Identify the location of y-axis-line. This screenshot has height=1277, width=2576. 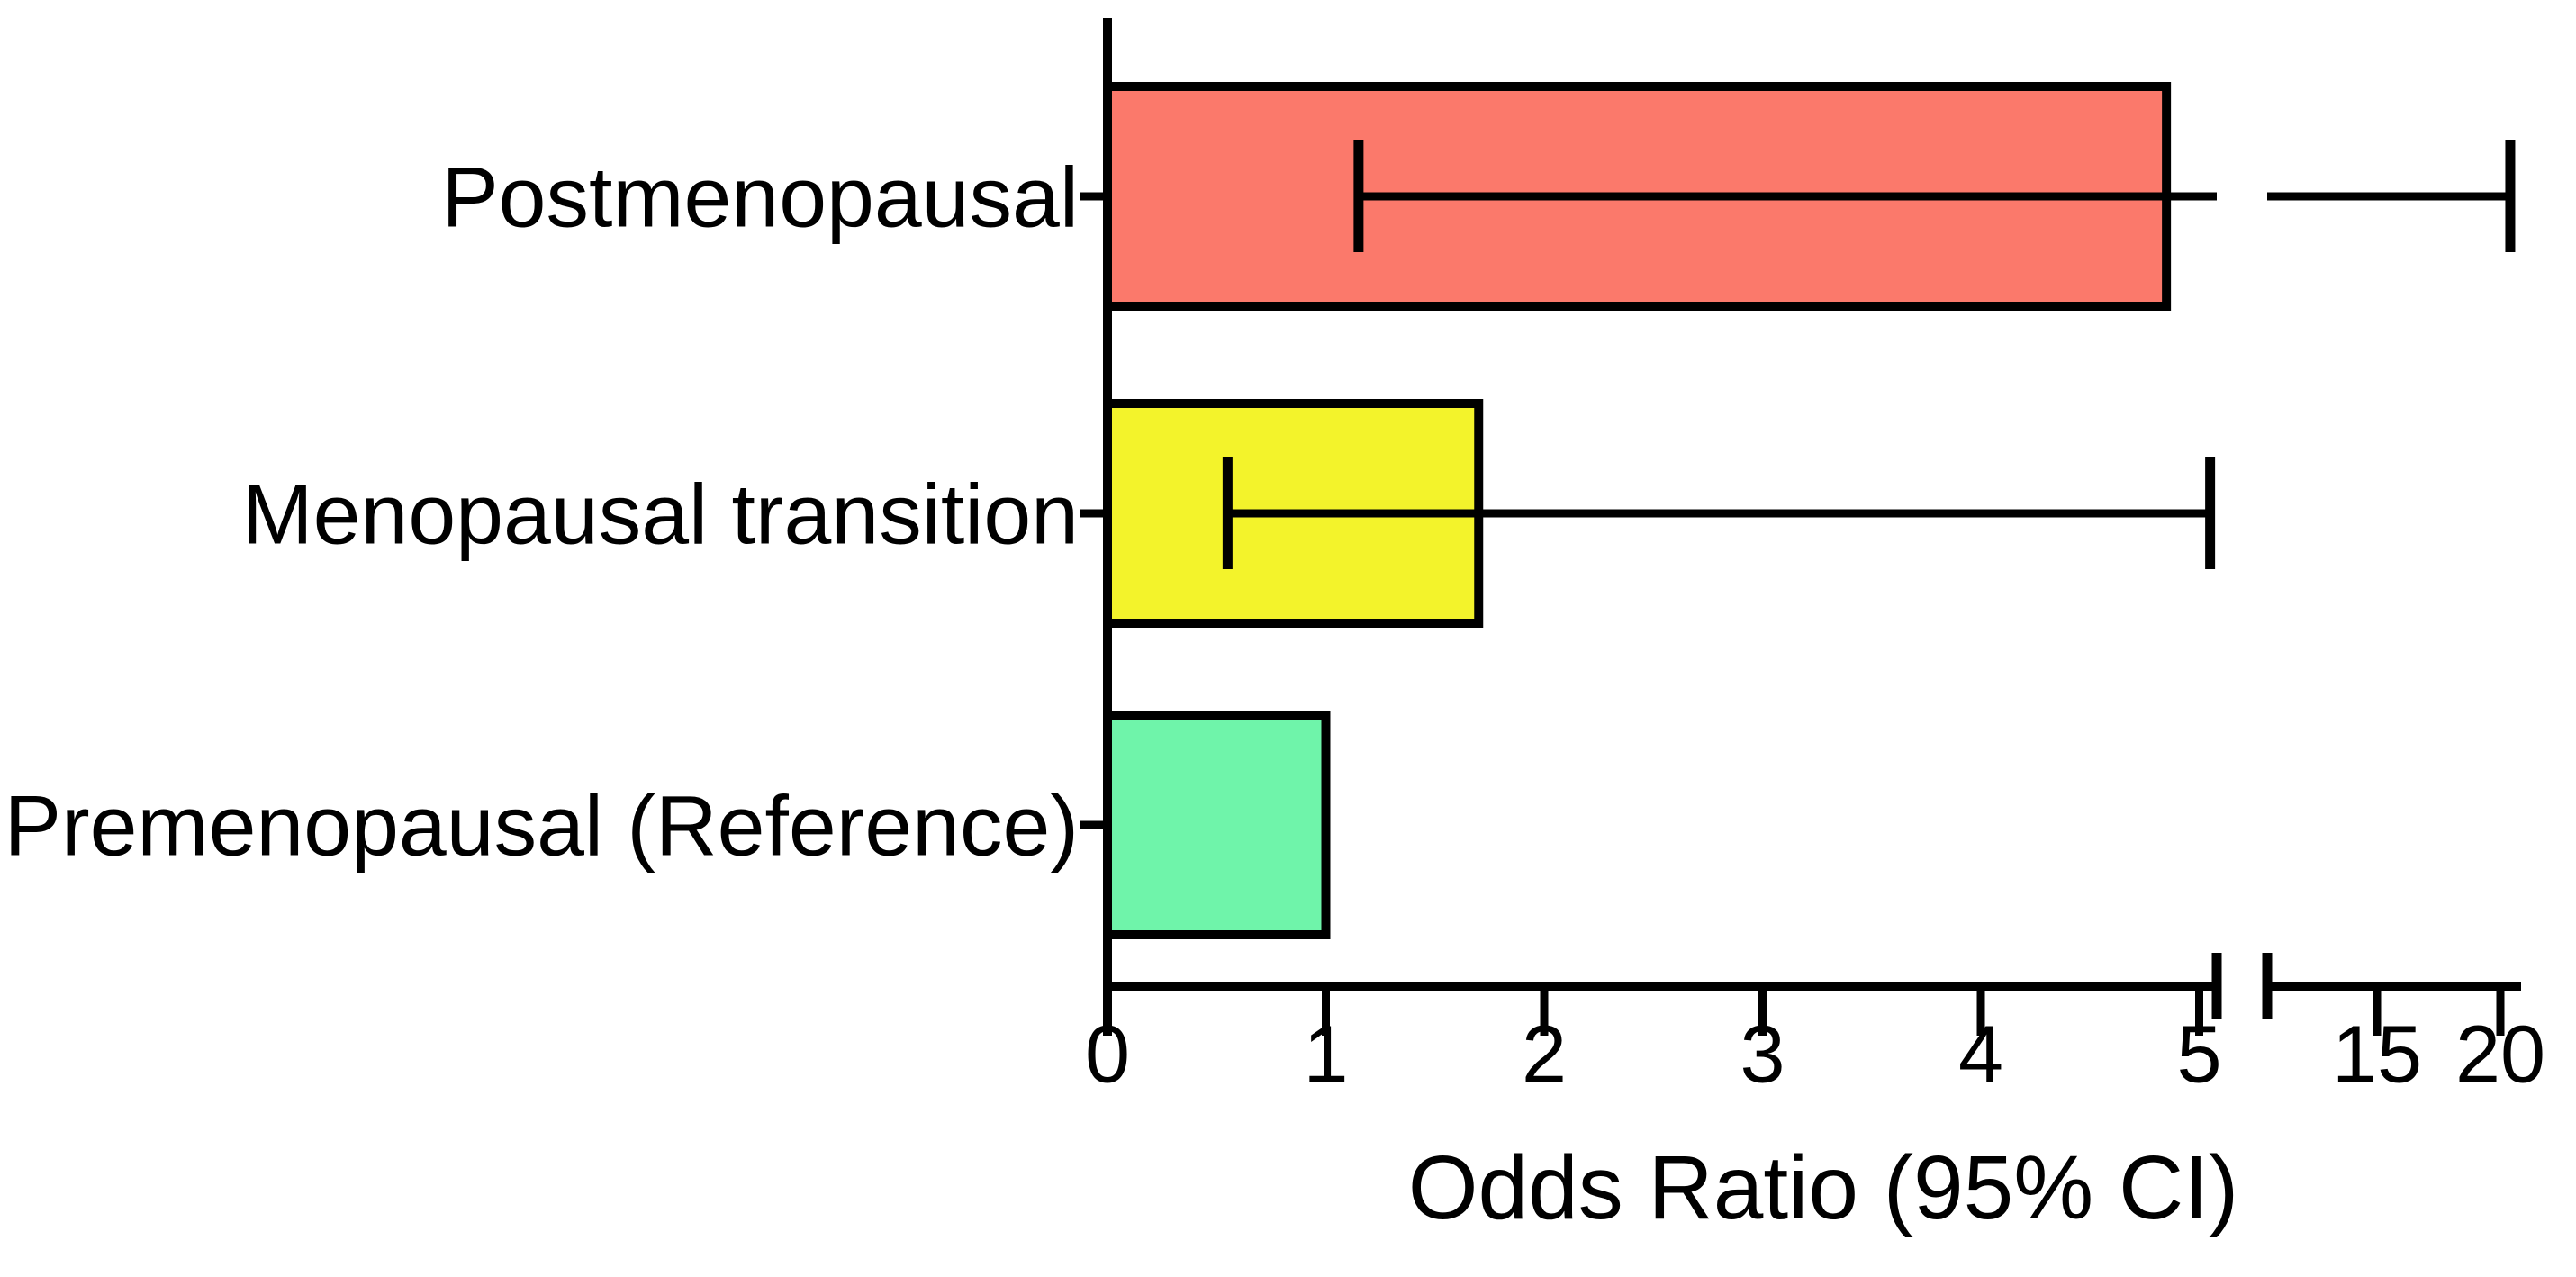
(1107, 527).